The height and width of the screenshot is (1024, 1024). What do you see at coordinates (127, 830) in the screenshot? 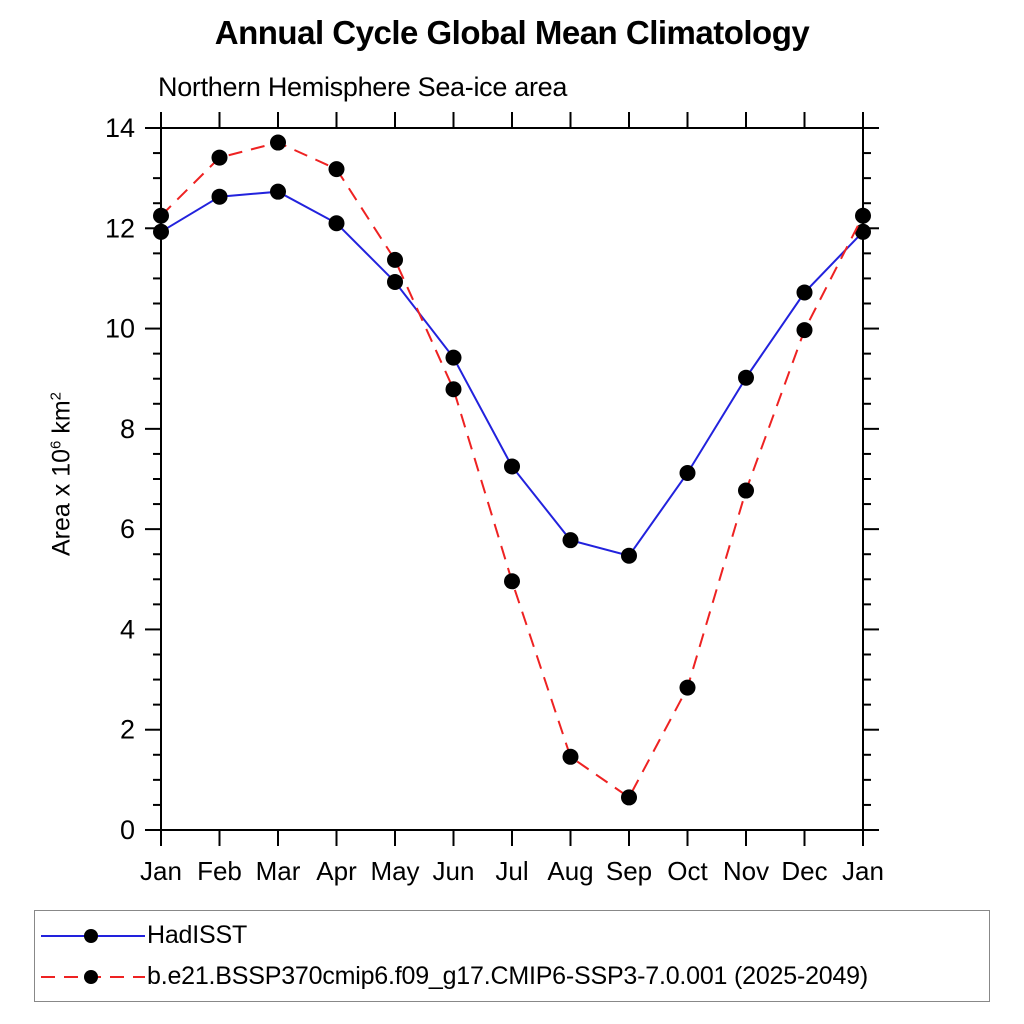
I see `y-tick-label: 0` at bounding box center [127, 830].